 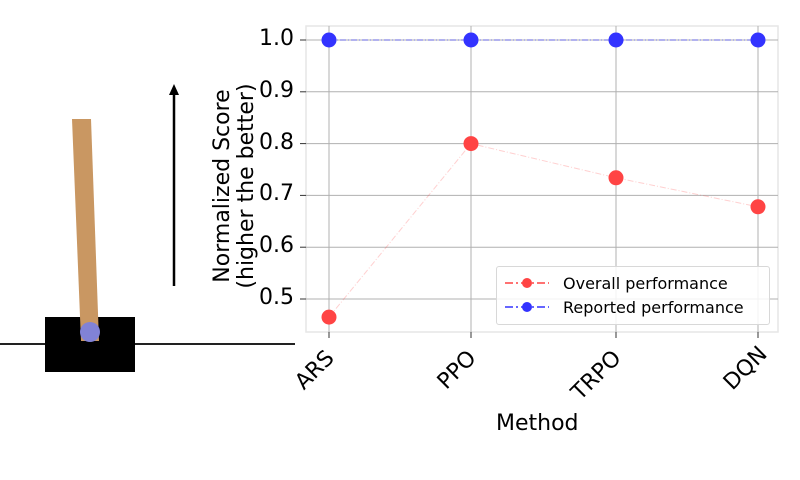 What do you see at coordinates (276, 297) in the screenshot?
I see `y-tick-label: 0.5` at bounding box center [276, 297].